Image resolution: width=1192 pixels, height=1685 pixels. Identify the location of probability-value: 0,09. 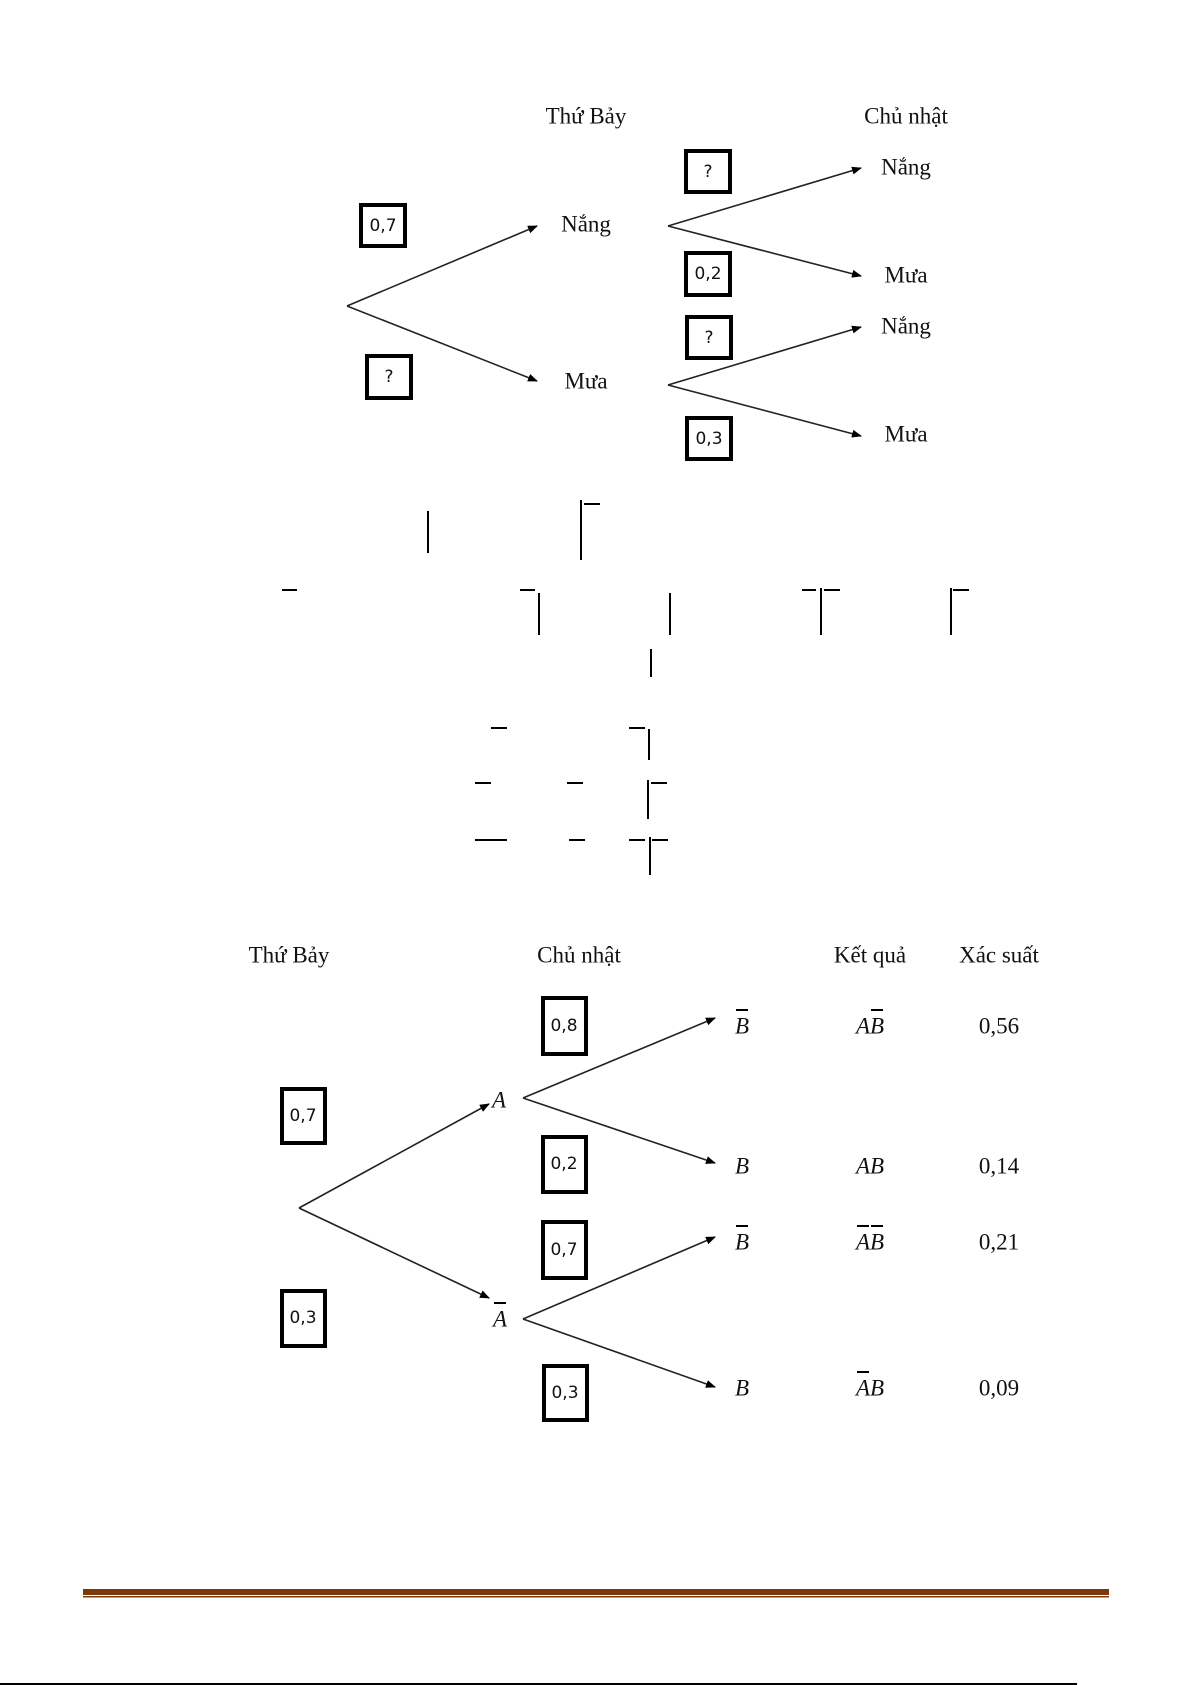
(999, 1387).